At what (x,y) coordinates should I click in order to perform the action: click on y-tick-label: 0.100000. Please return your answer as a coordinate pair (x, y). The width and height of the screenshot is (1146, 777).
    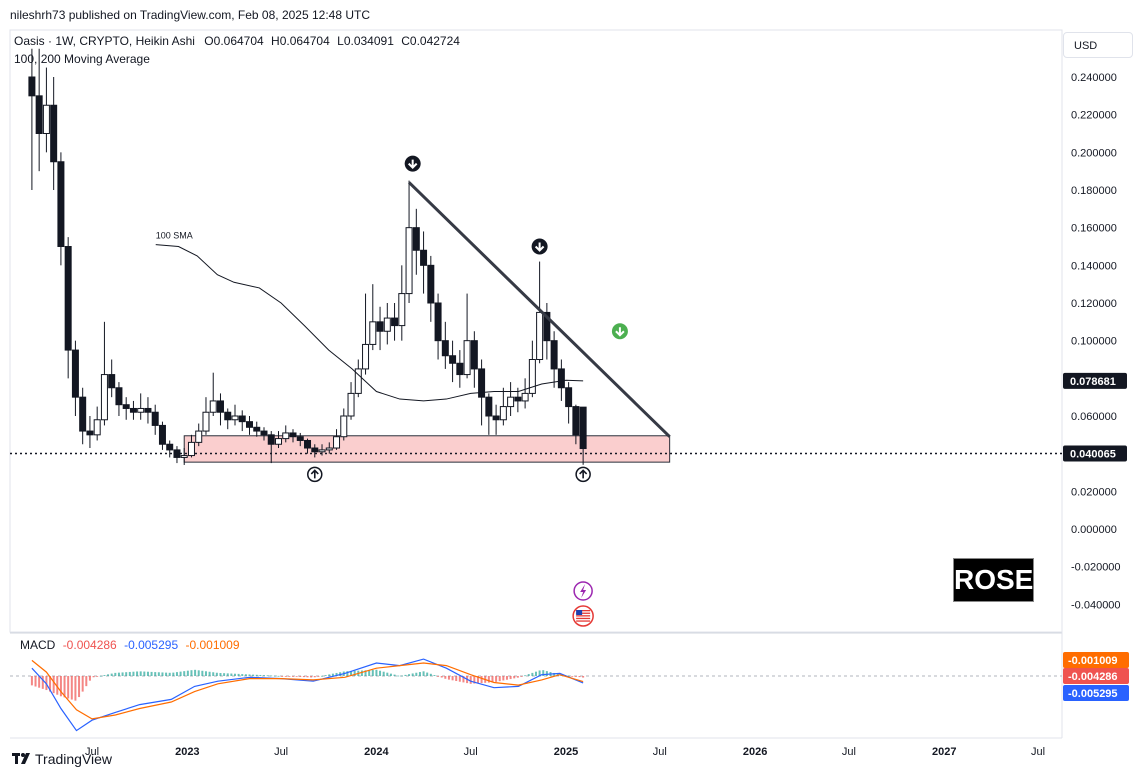
    Looking at the image, I should click on (1094, 342).